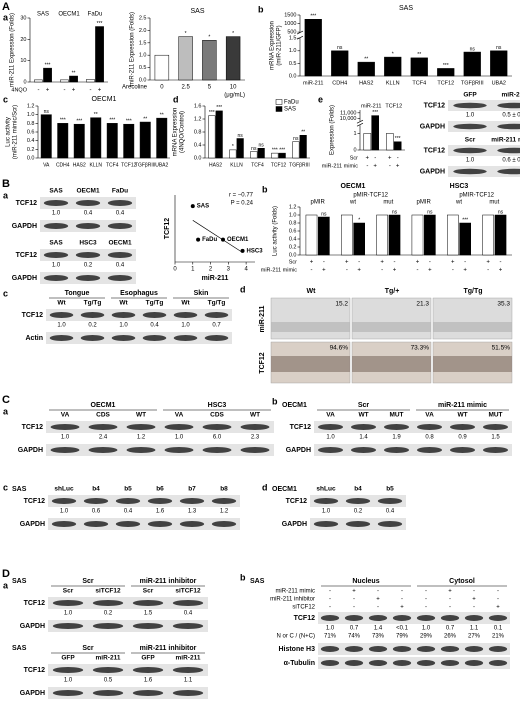 The width and height of the screenshot is (520, 706). What do you see at coordinates (290, 24) in the screenshot?
I see `y-tick-label: 1000` at bounding box center [290, 24].